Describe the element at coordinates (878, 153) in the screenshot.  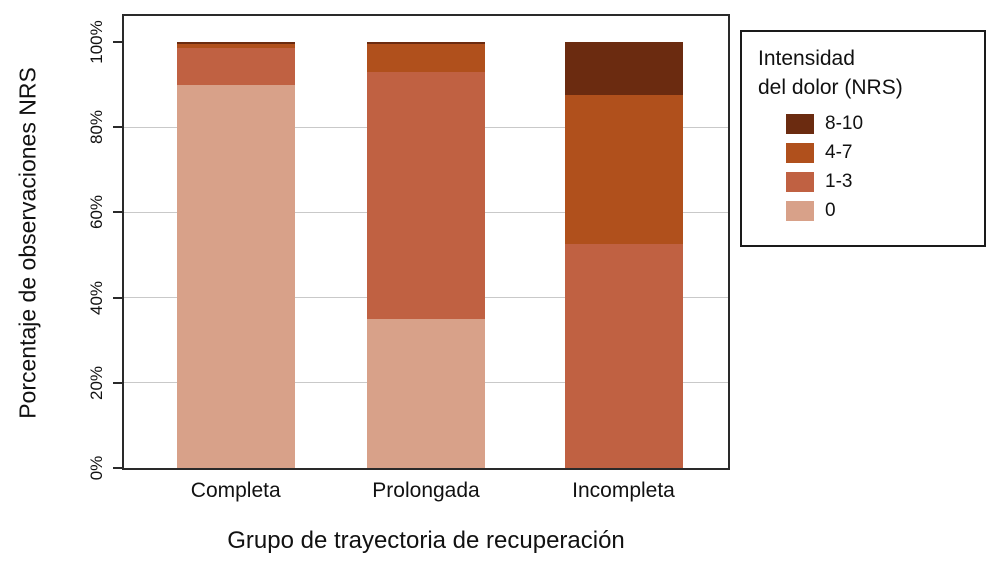
I see `legend-entry-4-7: 4-7` at that location.